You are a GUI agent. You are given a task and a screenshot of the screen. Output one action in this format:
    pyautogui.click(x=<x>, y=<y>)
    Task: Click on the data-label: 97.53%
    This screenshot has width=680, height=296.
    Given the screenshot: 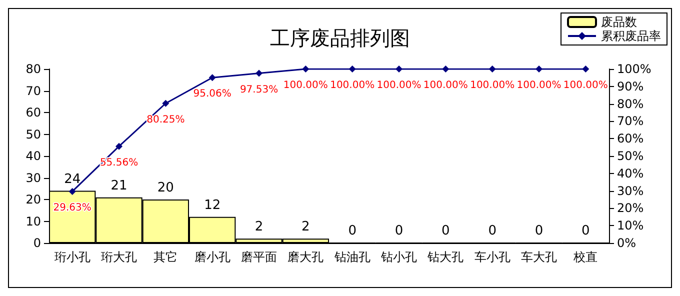 What is the action you would take?
    pyautogui.click(x=259, y=90)
    